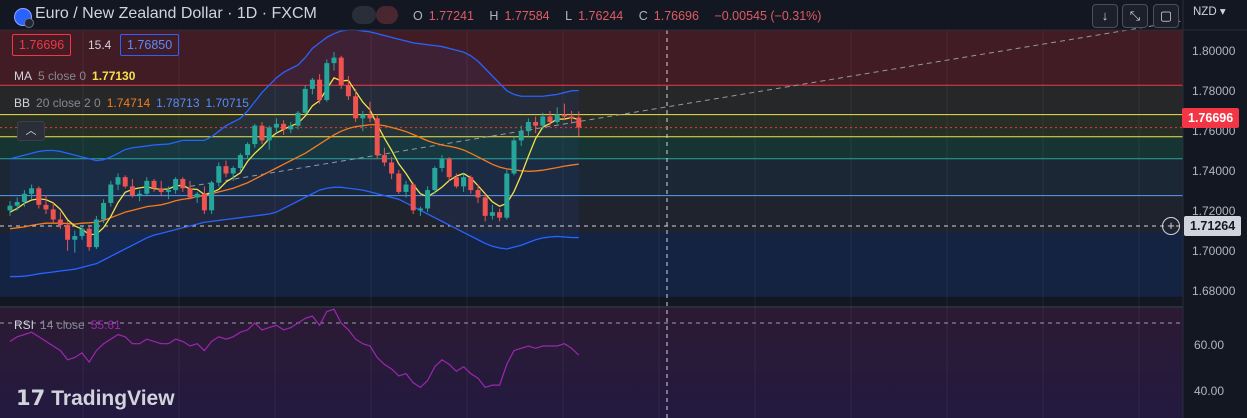 This screenshot has width=1247, height=418. Describe the element at coordinates (227, 103) in the screenshot. I see `bb-lower-value: 1.70715` at that location.